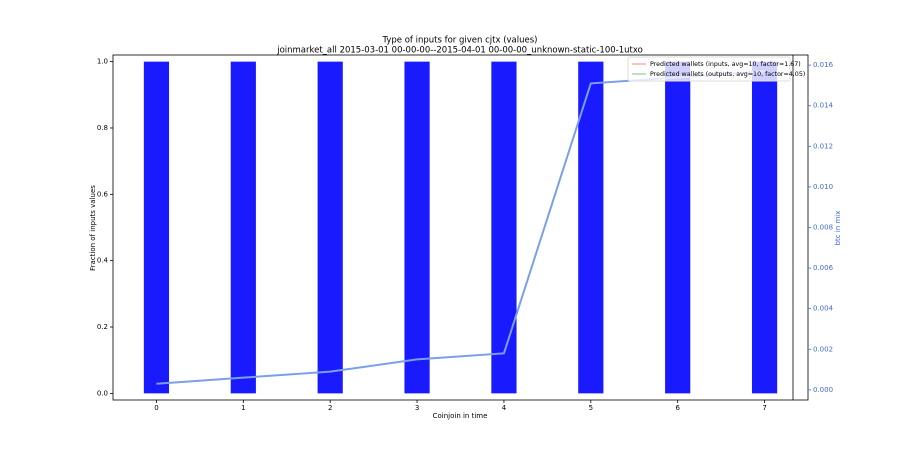 This screenshot has width=900, height=454. What do you see at coordinates (156, 408) in the screenshot?
I see `x-tick-label: 0` at bounding box center [156, 408].